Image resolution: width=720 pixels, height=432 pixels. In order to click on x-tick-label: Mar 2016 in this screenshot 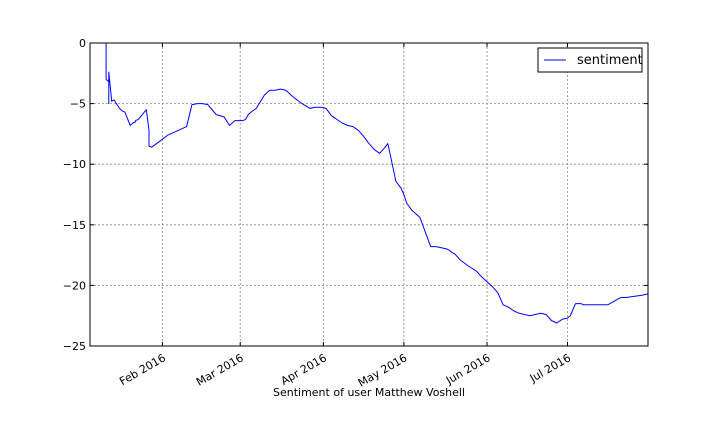, I will do `click(220, 369)`.